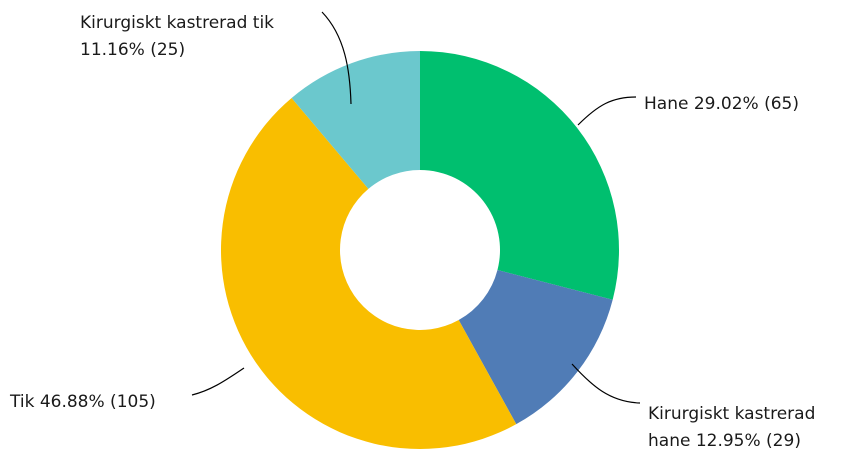 The image size is (864, 455). Describe the element at coordinates (218, 381) in the screenshot. I see `leader-line-tik` at that location.